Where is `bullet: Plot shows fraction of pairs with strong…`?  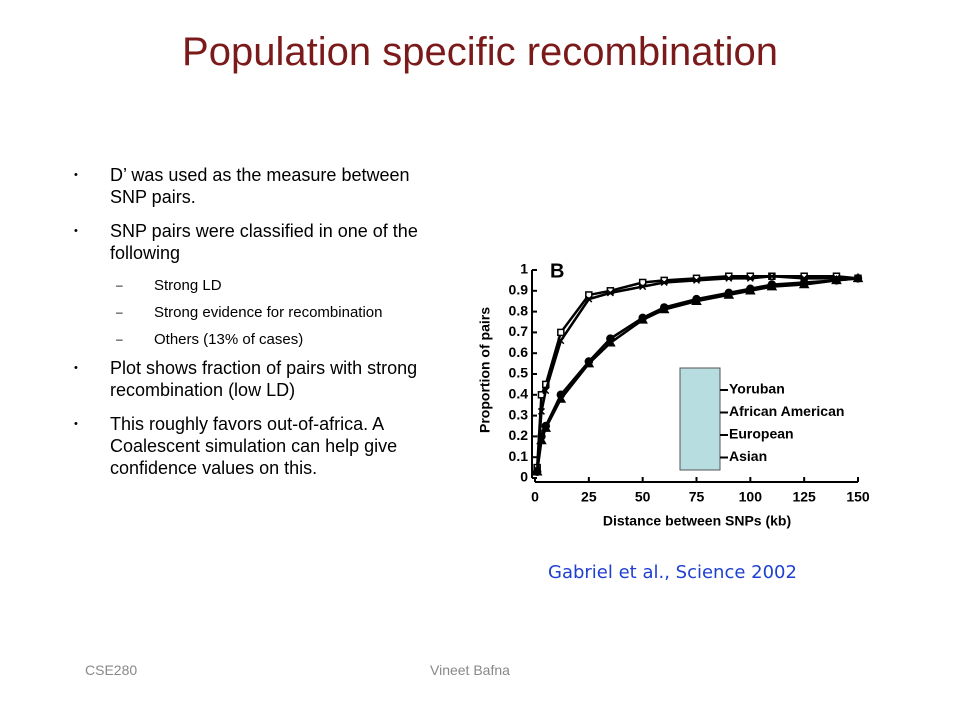
bullet: Plot shows fraction of pairs with strong… is located at coordinates (257, 379).